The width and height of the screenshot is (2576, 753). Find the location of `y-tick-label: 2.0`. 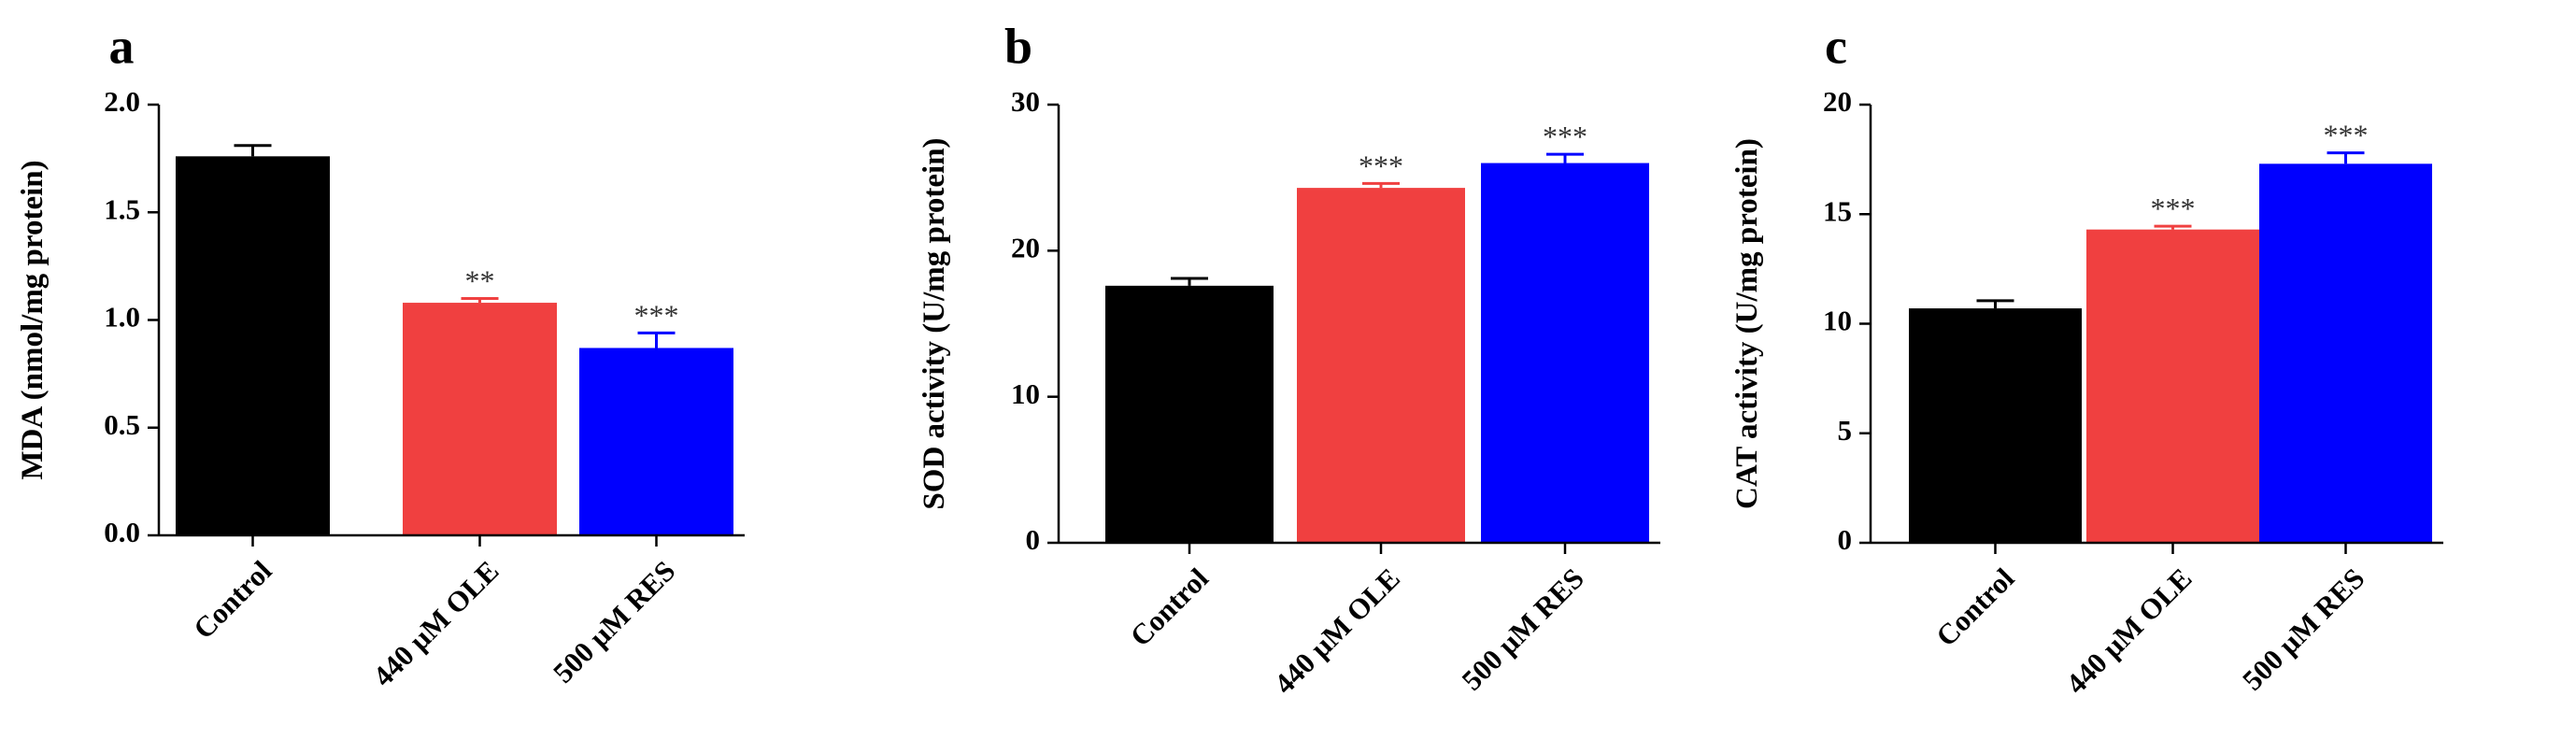

y-tick-label: 2.0 is located at coordinates (122, 101).